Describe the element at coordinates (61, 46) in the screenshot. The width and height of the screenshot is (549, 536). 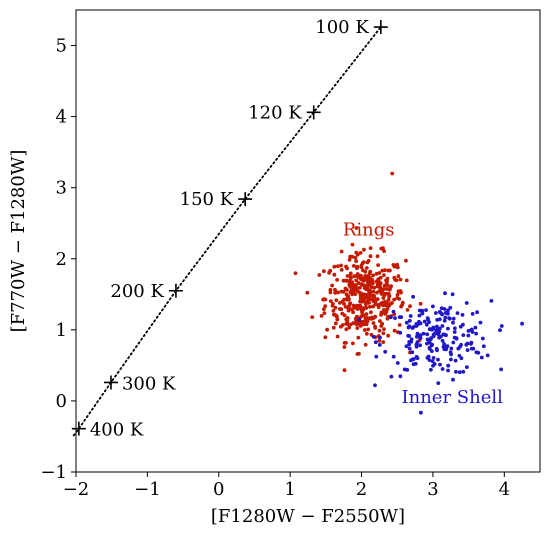
I see `y-tick-label: 5` at that location.